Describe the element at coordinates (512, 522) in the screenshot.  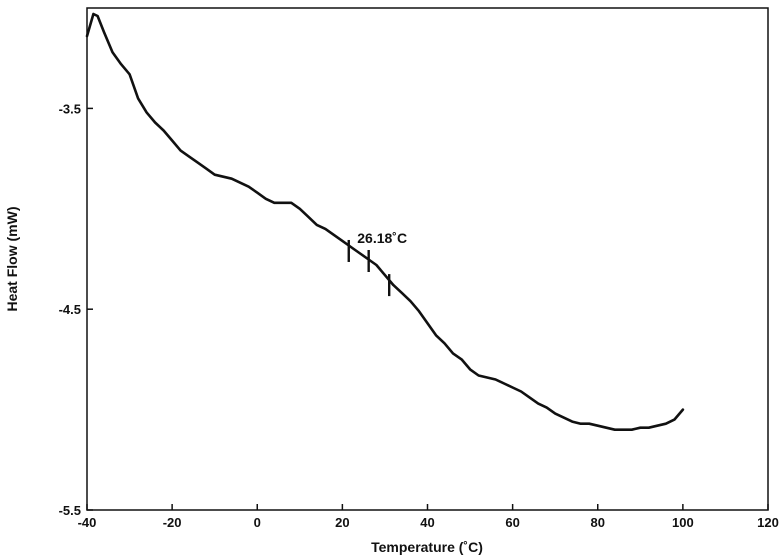
I see `x-tick-label: 60` at that location.